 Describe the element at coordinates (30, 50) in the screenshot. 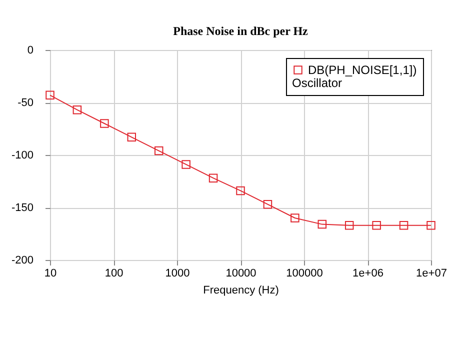

I see `y-tick-label: 0` at that location.